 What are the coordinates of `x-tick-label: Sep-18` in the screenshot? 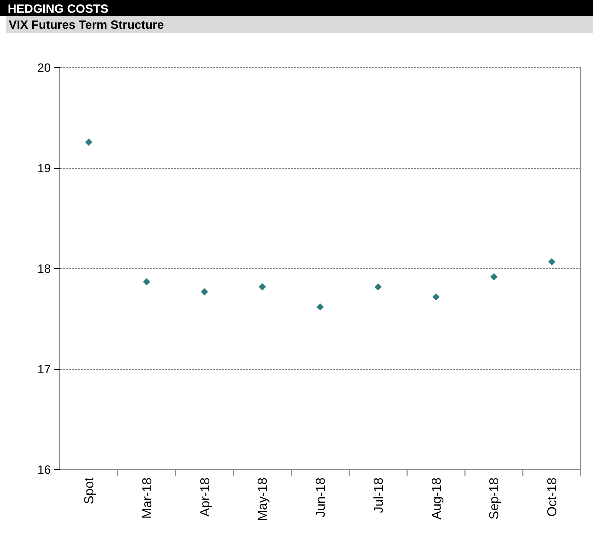 It's located at (494, 499).